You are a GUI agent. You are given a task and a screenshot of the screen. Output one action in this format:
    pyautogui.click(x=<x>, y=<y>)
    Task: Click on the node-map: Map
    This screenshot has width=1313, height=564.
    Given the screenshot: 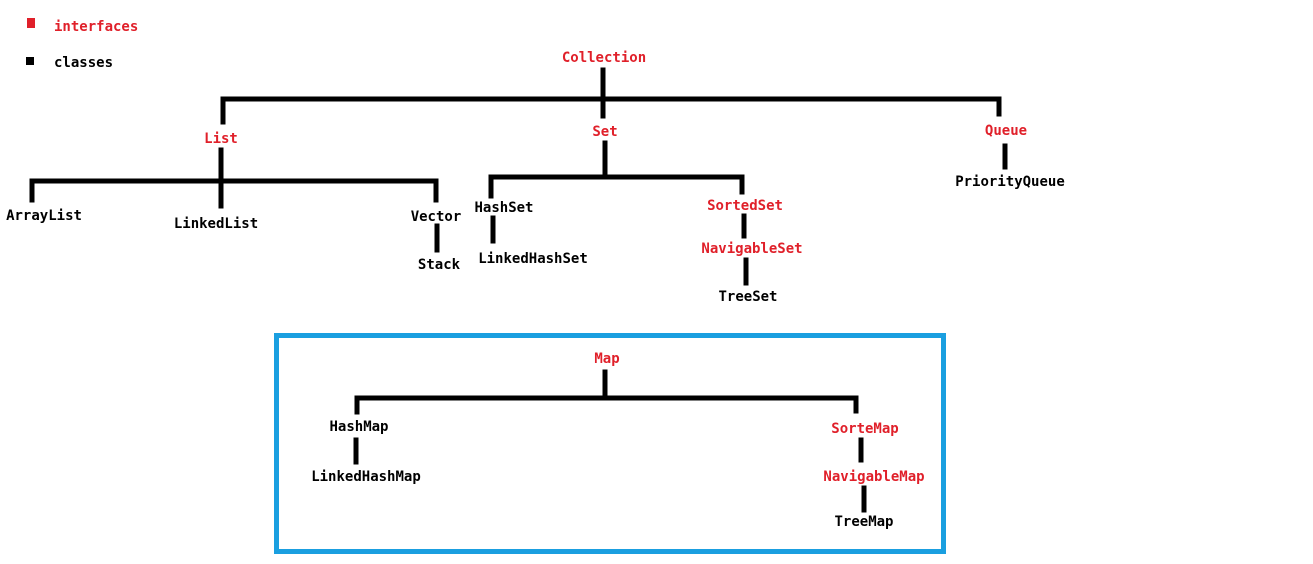 What is the action you would take?
    pyautogui.click(x=606, y=359)
    